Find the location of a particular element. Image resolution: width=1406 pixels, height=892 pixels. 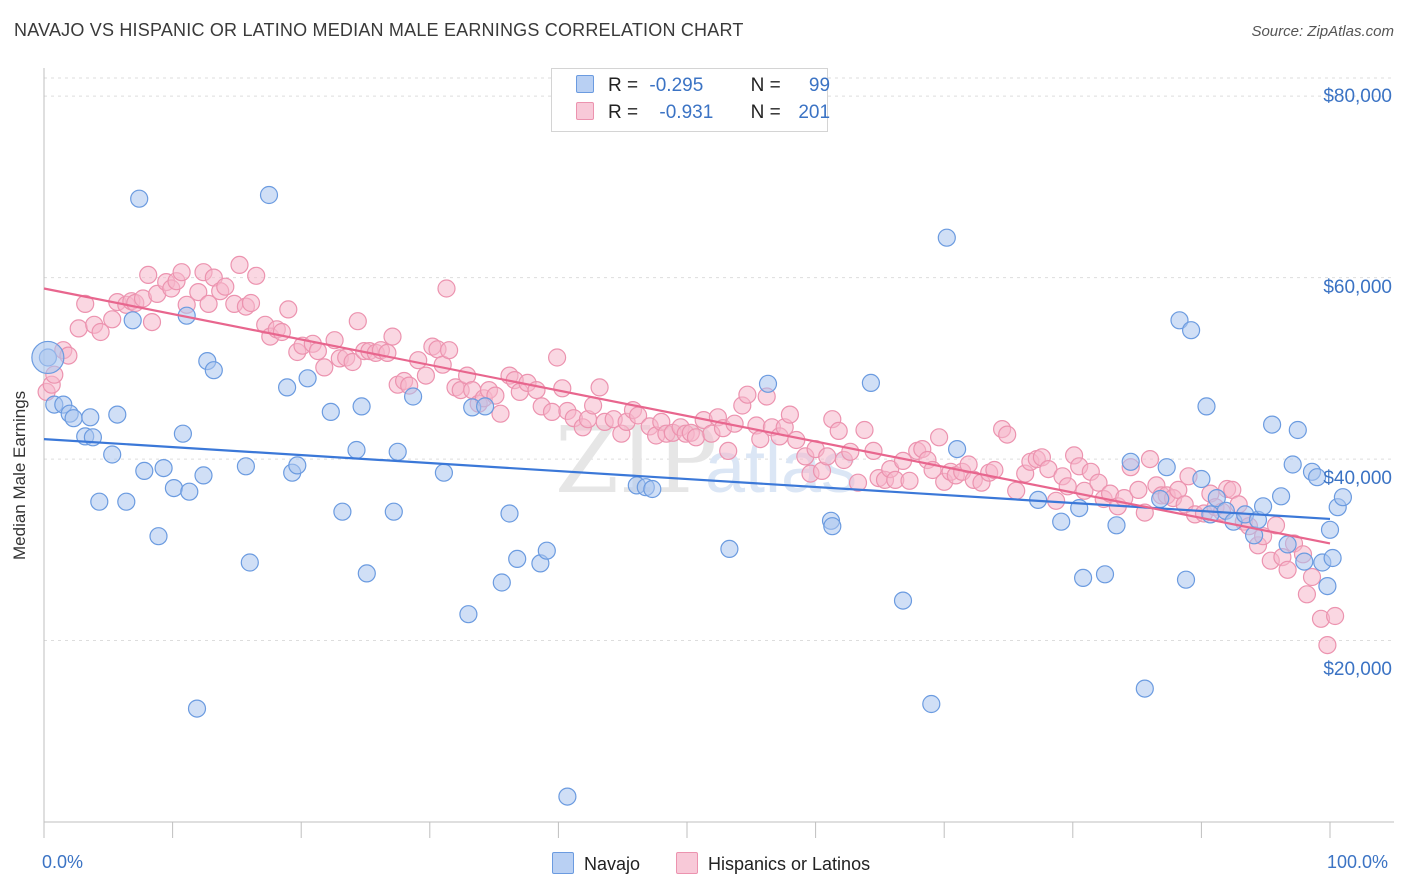

y-tick-label: $40,000 is located at coordinates (1357, 478).